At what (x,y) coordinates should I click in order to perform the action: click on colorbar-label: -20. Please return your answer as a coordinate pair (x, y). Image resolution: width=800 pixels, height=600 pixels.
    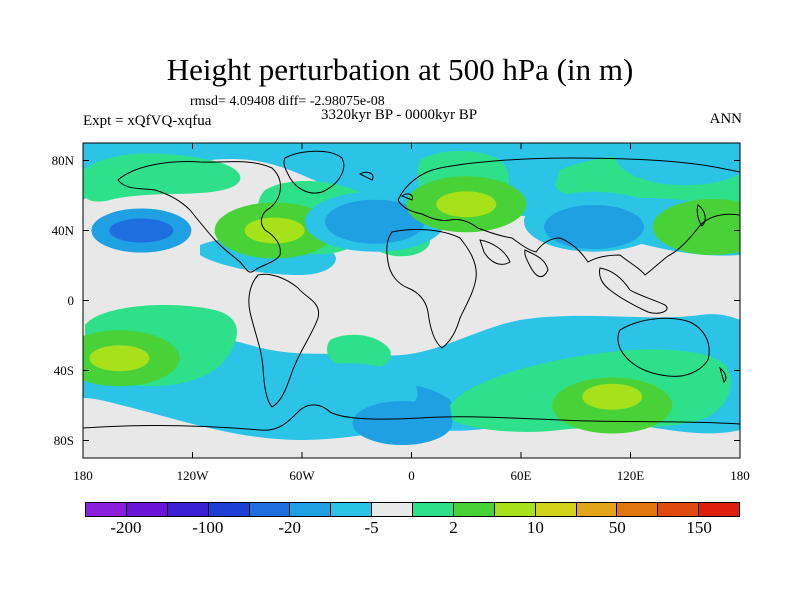
    Looking at the image, I should click on (290, 527).